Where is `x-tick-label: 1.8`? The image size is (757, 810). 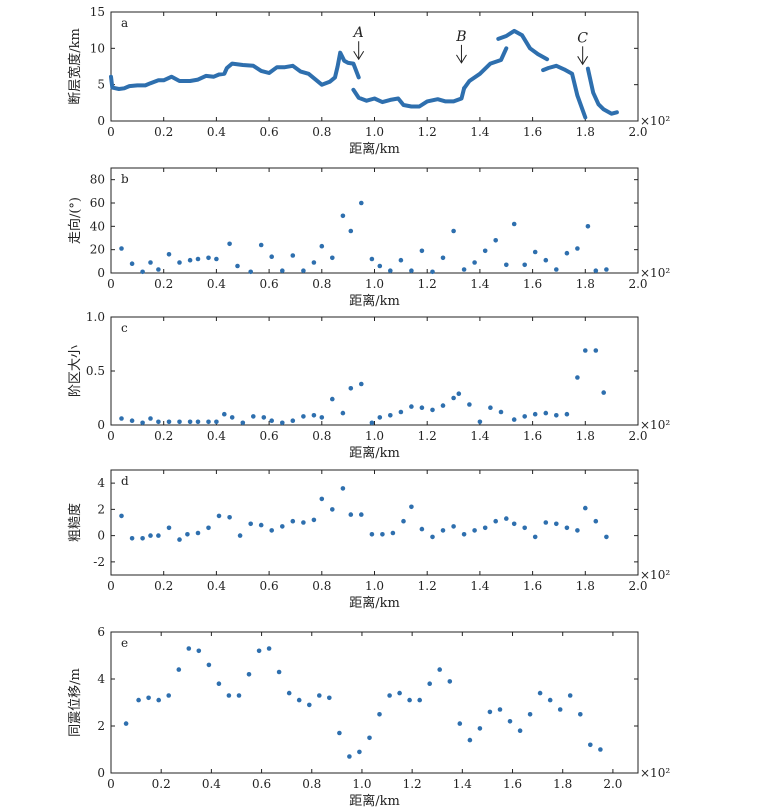 x-tick-label: 1.8 is located at coordinates (585, 284).